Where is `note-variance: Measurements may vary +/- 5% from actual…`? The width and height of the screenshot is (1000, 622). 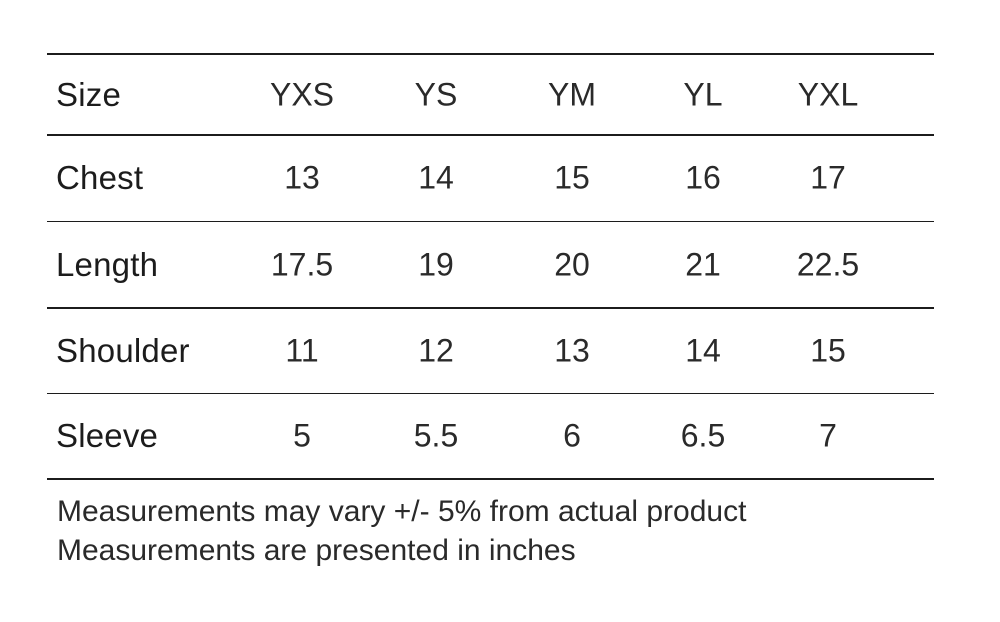 note-variance: Measurements may vary +/- 5% from actual… is located at coordinates (402, 511).